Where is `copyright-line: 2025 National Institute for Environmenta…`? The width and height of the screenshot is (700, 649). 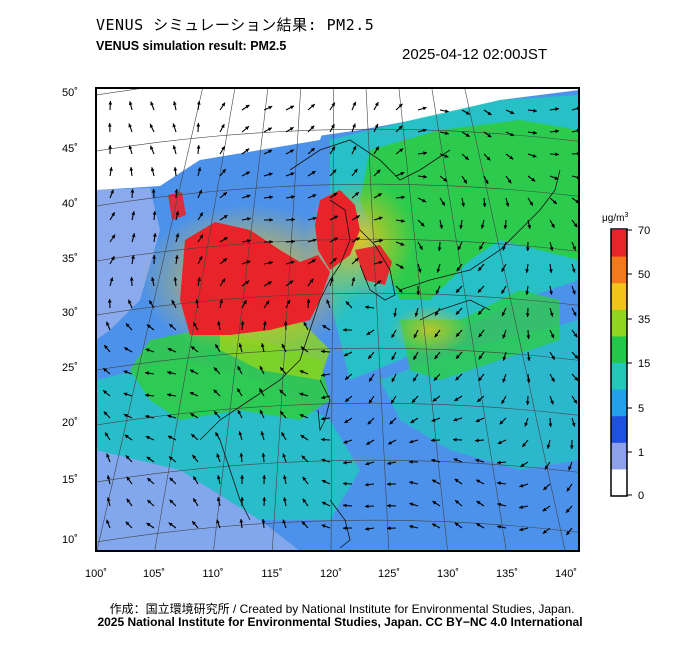 copyright-line: 2025 National Institute for Environmenta… is located at coordinates (340, 622).